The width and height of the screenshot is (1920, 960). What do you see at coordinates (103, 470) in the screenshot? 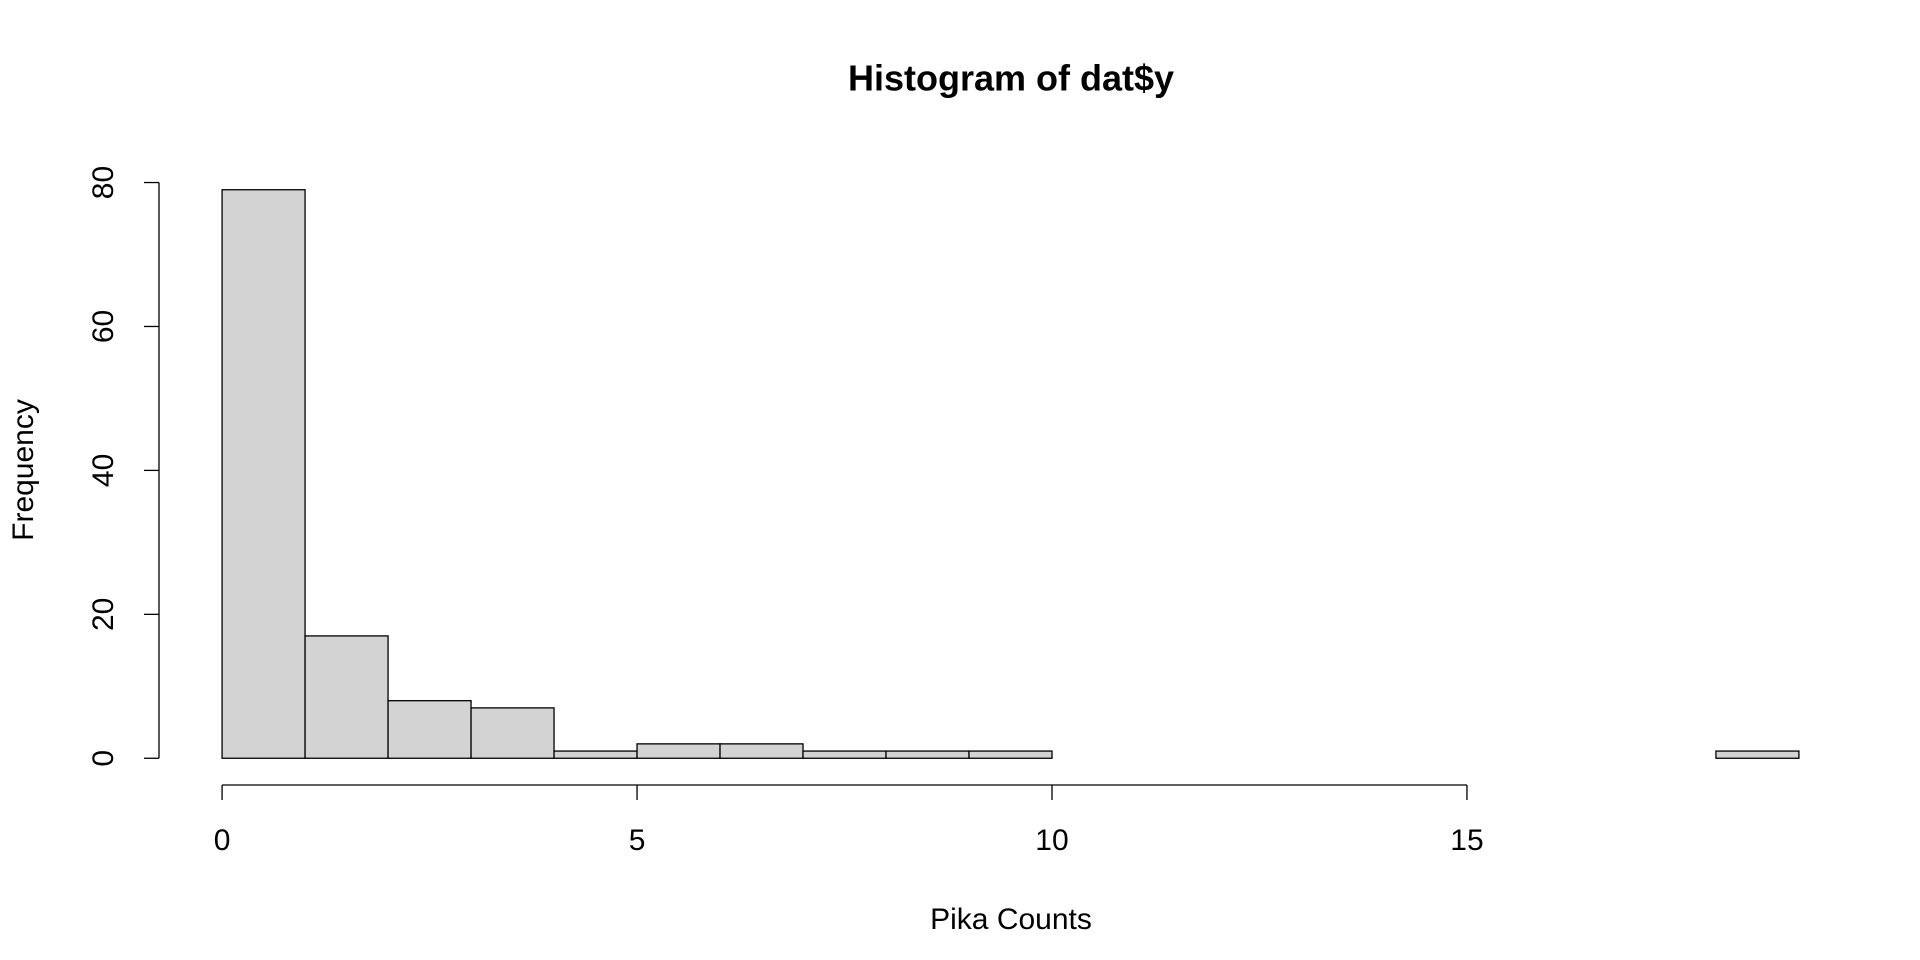
I see `y-tick-label: 40` at bounding box center [103, 470].